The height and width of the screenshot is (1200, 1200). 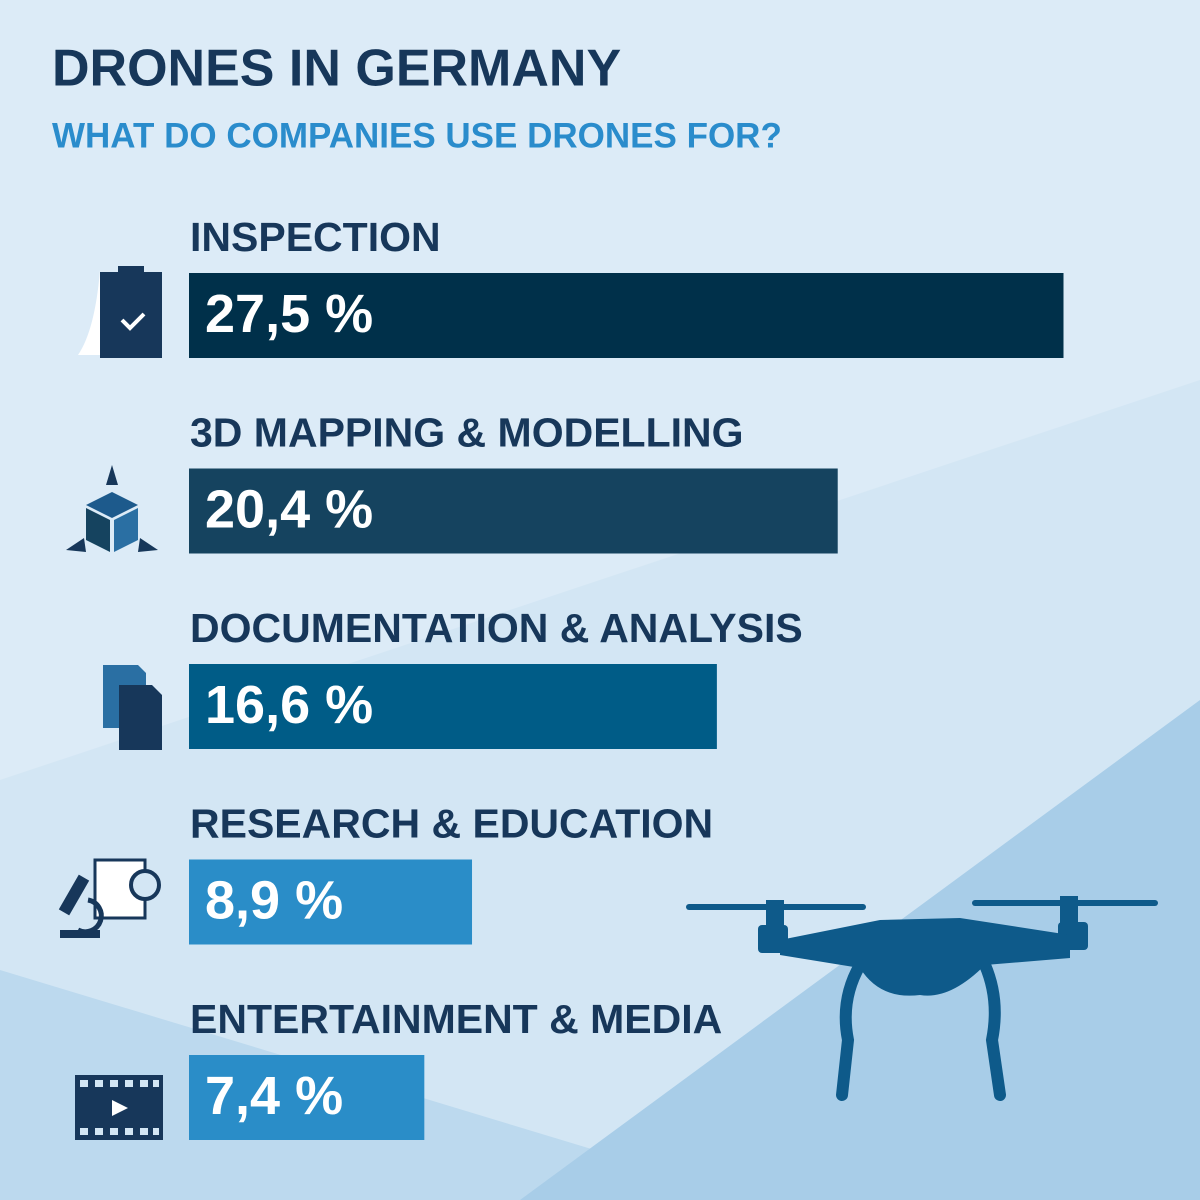 What do you see at coordinates (289, 705) in the screenshot?
I see `value-label: 16,6 %` at bounding box center [289, 705].